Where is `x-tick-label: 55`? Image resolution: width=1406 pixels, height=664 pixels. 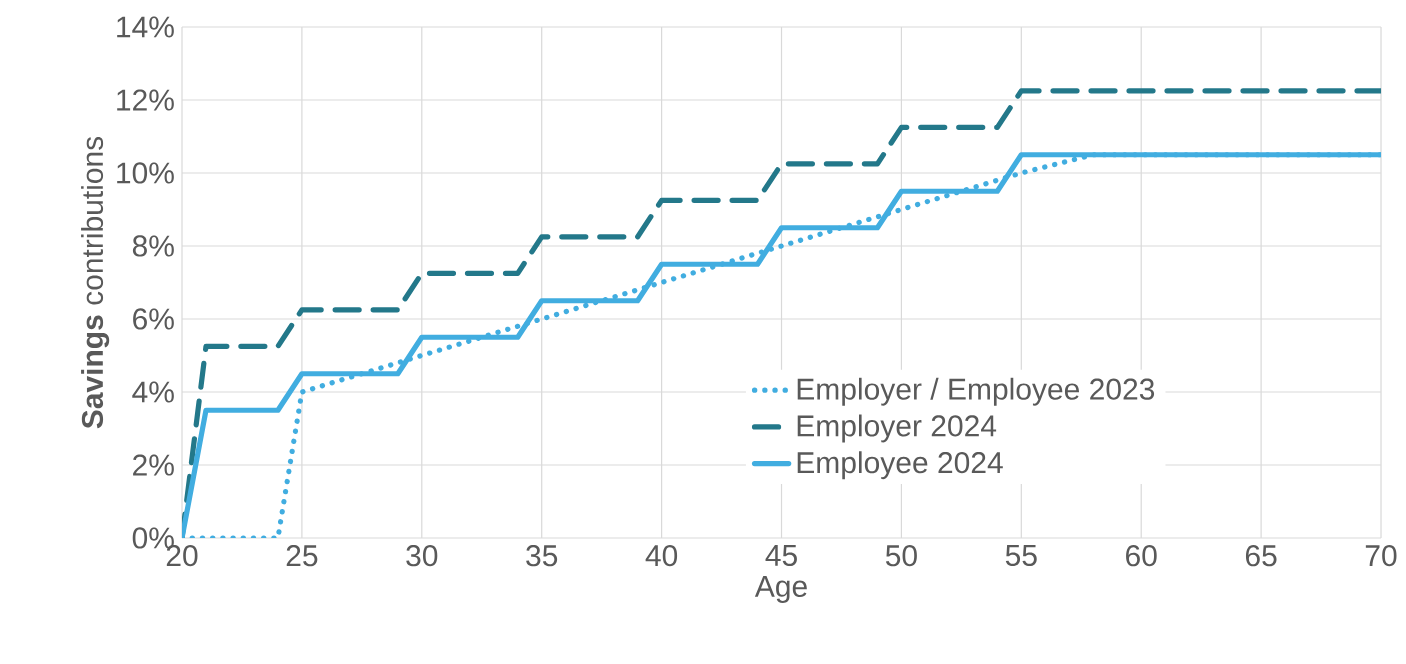 x-tick-label: 55 is located at coordinates (1021, 555).